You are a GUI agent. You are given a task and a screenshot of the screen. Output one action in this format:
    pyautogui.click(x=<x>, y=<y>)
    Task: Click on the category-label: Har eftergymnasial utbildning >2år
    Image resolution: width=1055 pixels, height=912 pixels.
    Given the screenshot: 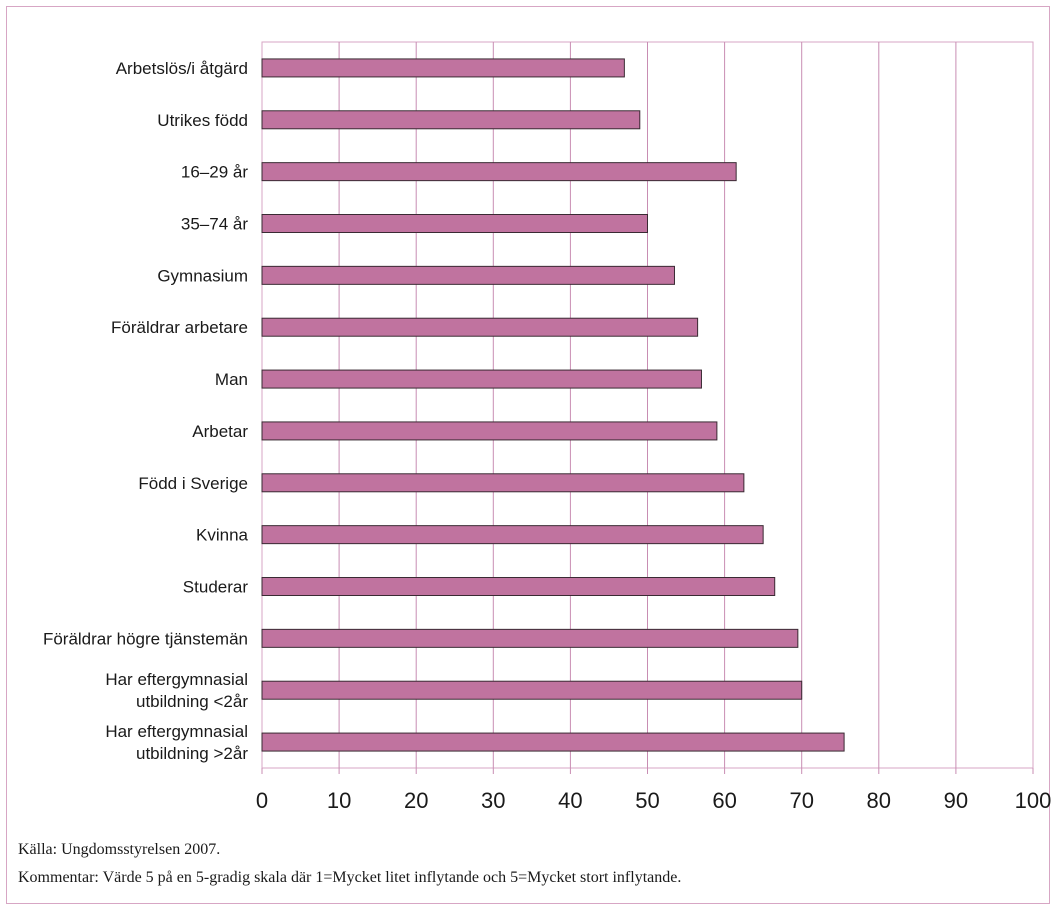 What is the action you would take?
    pyautogui.click(x=176, y=742)
    